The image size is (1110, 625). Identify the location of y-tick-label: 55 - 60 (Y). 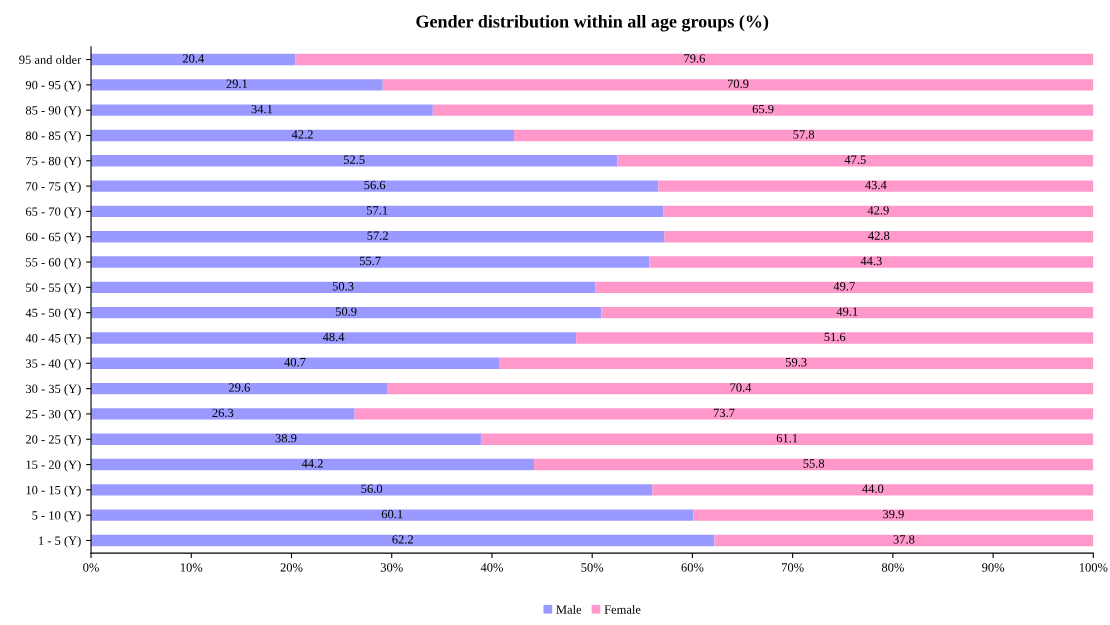
(53, 263).